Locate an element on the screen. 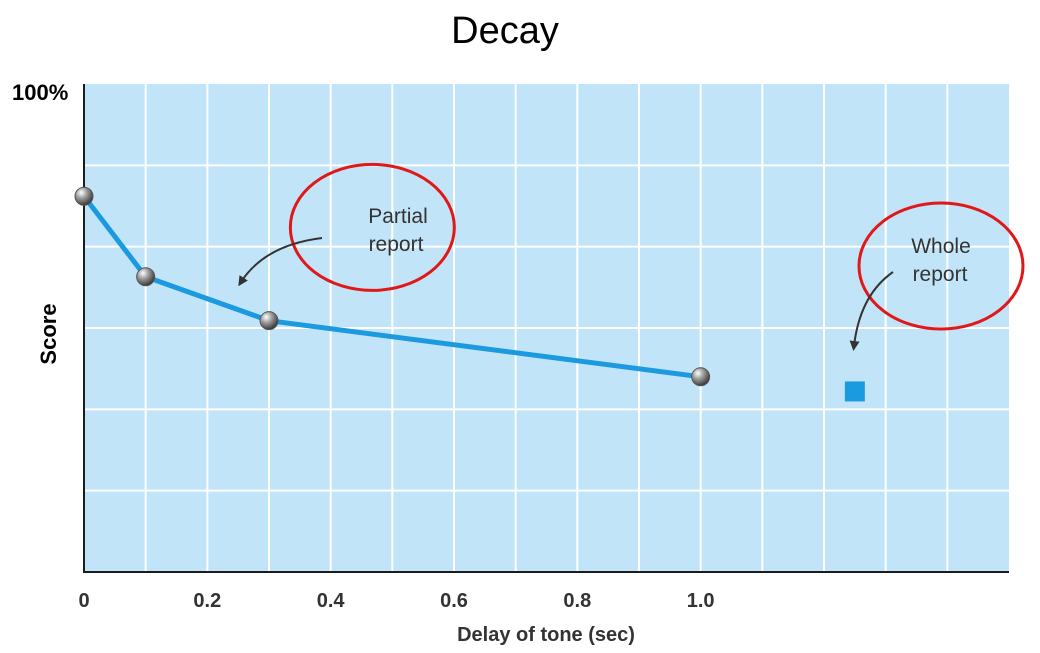  chart-title: Decay is located at coordinates (505, 31).